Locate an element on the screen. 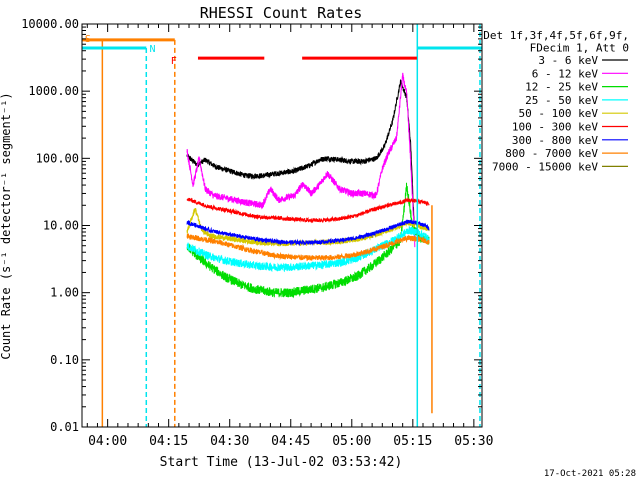  x-tick-label-6: 05:30 is located at coordinates (473, 441).